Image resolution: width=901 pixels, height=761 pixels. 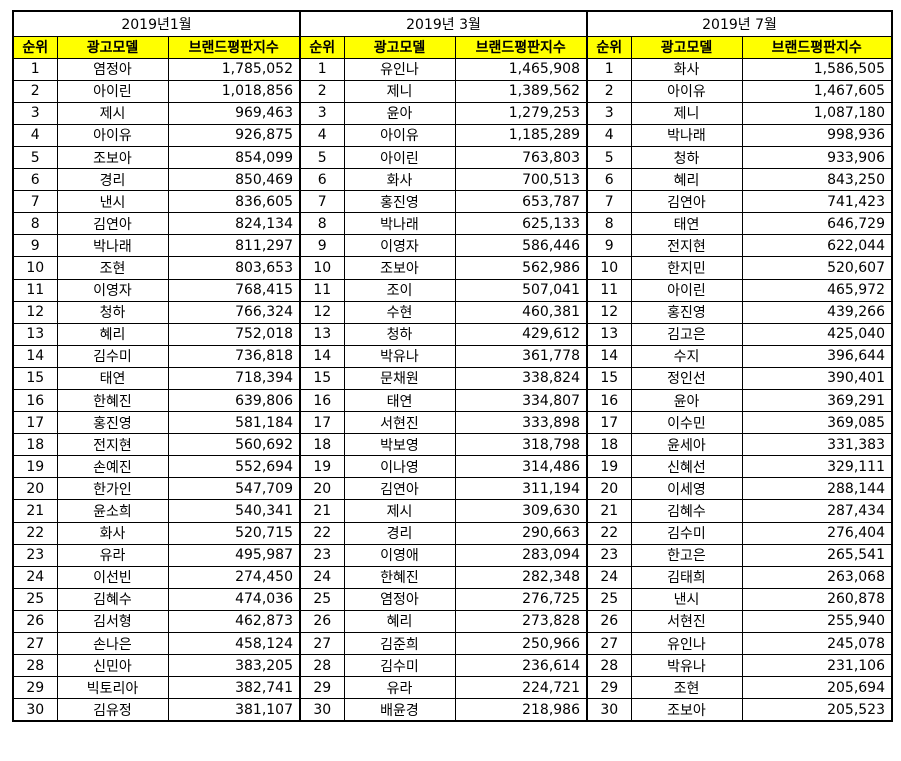 I want to click on rank-cell: 7, so click(x=609, y=202).